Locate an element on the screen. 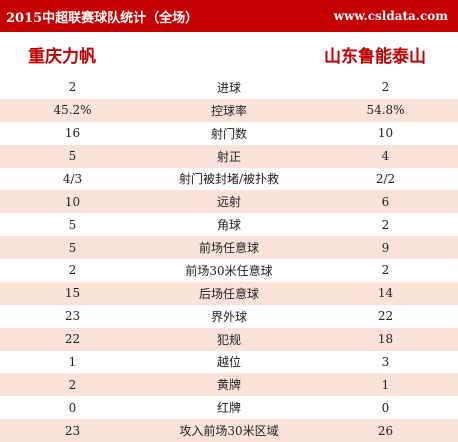  stat-label: 前场任意球 is located at coordinates (228, 248).